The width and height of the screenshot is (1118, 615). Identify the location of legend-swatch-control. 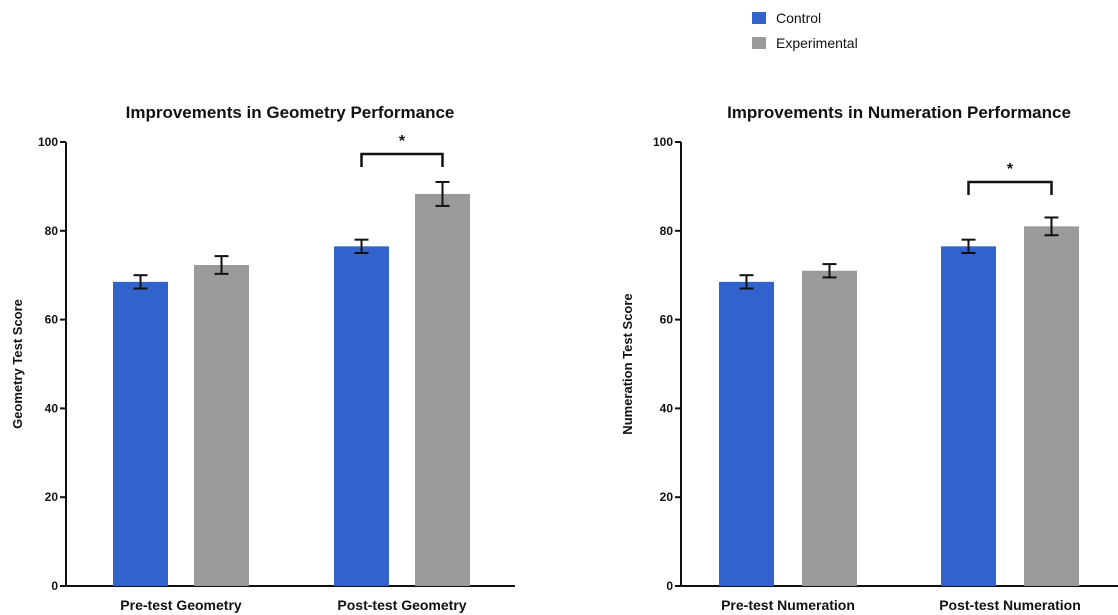
(759, 18).